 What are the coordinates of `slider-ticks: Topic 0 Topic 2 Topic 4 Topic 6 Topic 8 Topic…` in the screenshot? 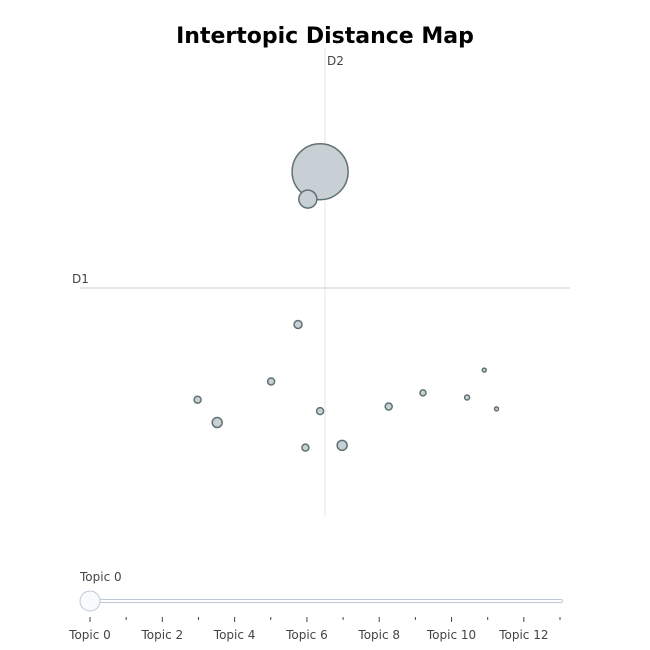 It's located at (314, 629).